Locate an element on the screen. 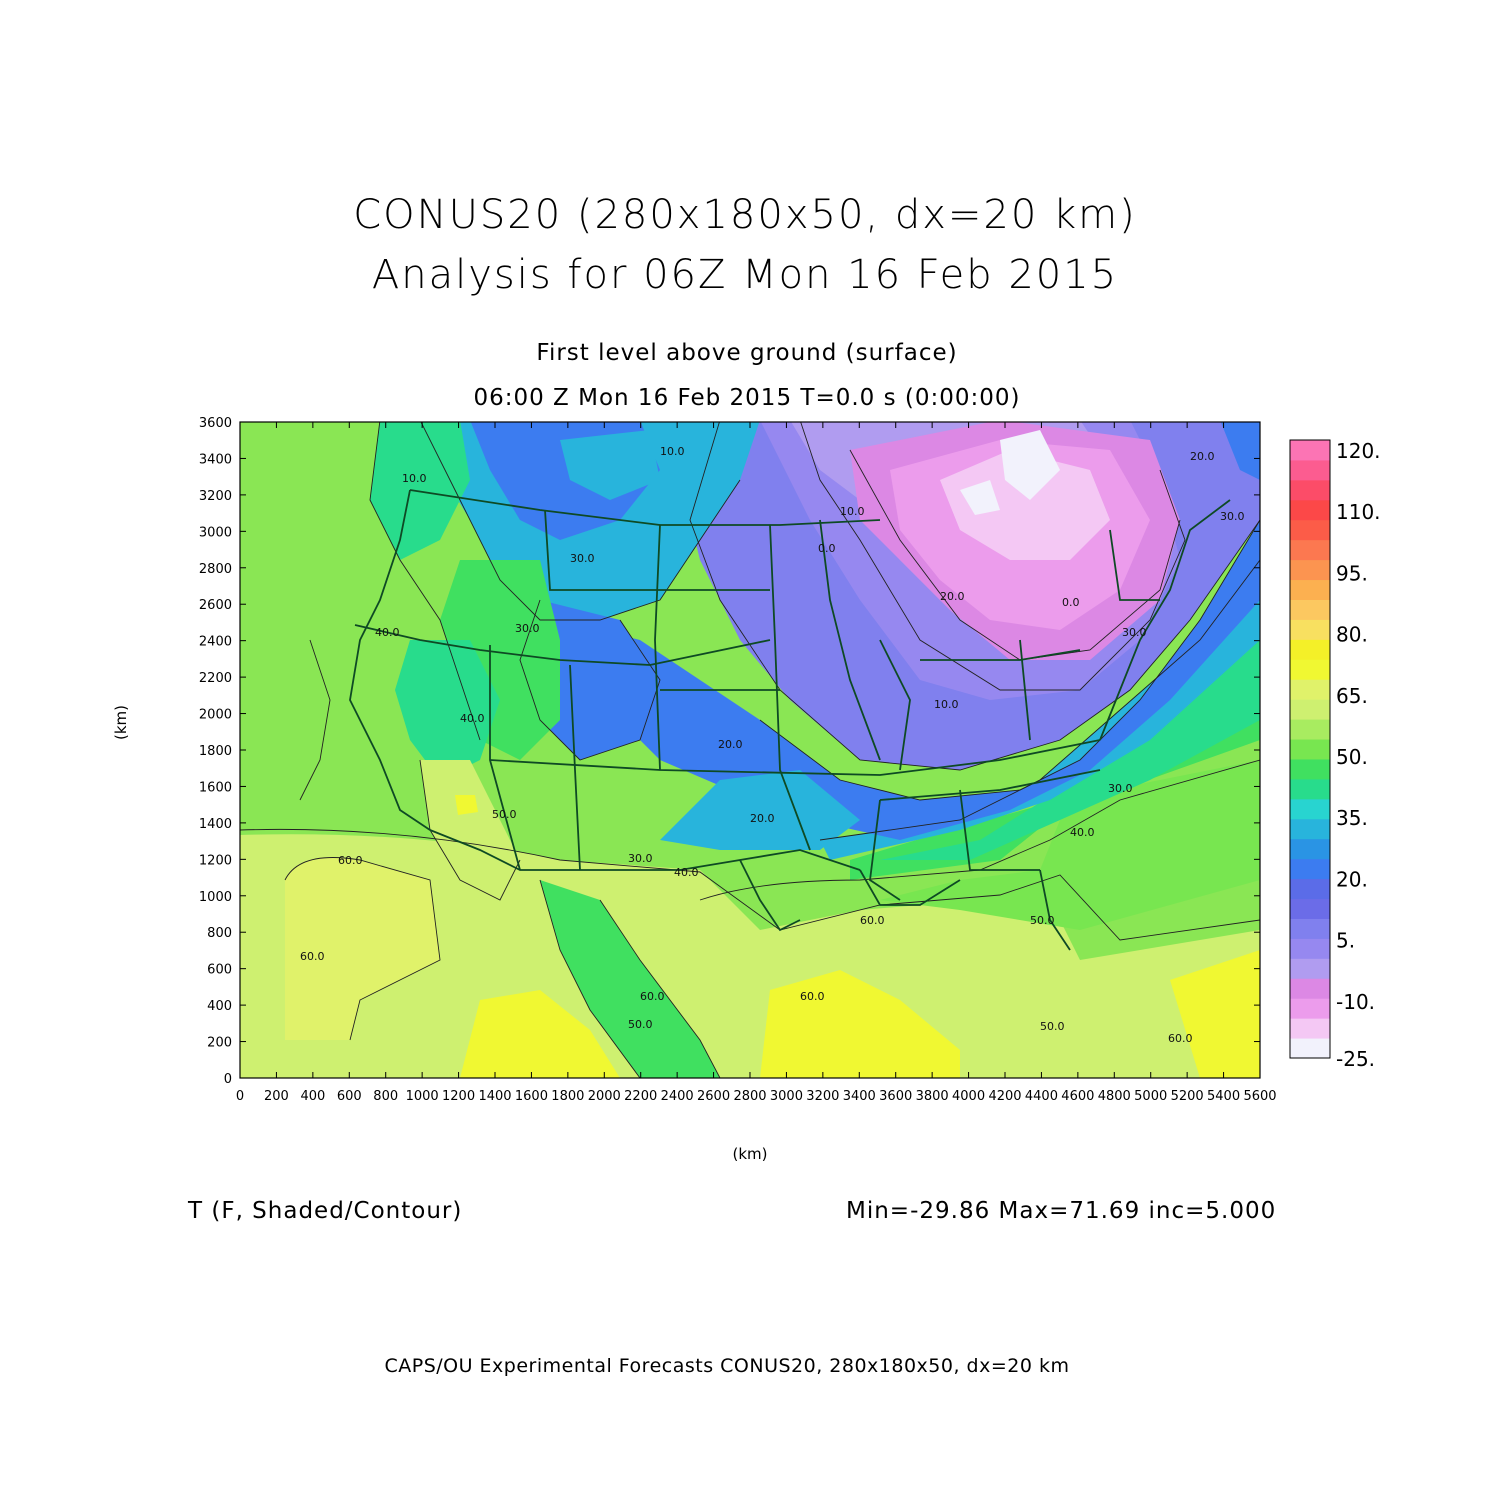 The image size is (1500, 1500). x-tick-label: 5200 is located at coordinates (1187, 1096).